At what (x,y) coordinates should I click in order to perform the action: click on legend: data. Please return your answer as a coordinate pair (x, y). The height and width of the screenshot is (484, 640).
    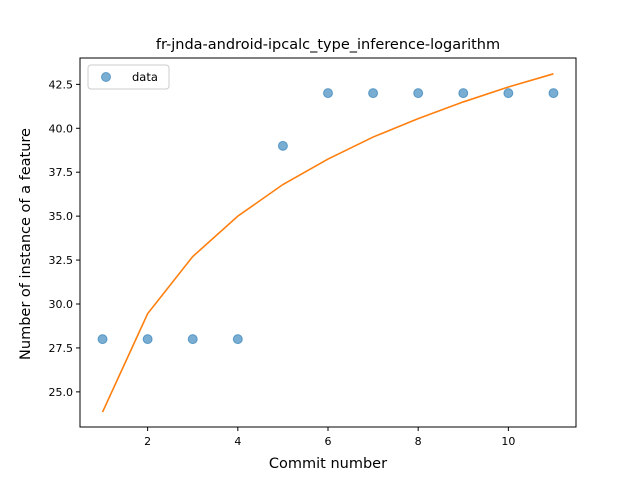
    Looking at the image, I should click on (128, 77).